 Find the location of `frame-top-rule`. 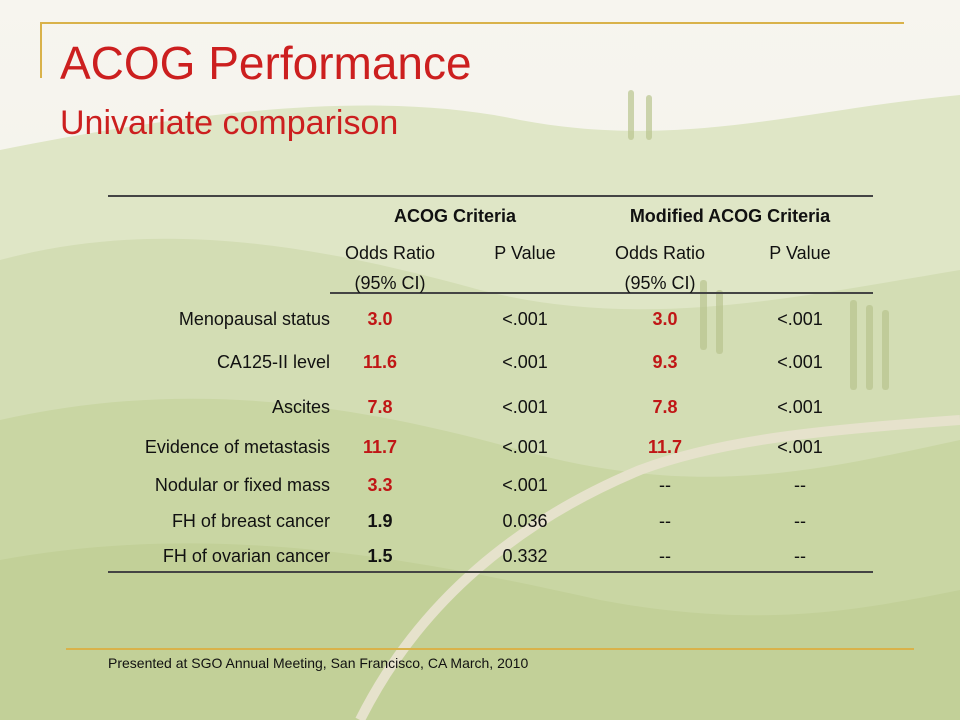

frame-top-rule is located at coordinates (472, 23).